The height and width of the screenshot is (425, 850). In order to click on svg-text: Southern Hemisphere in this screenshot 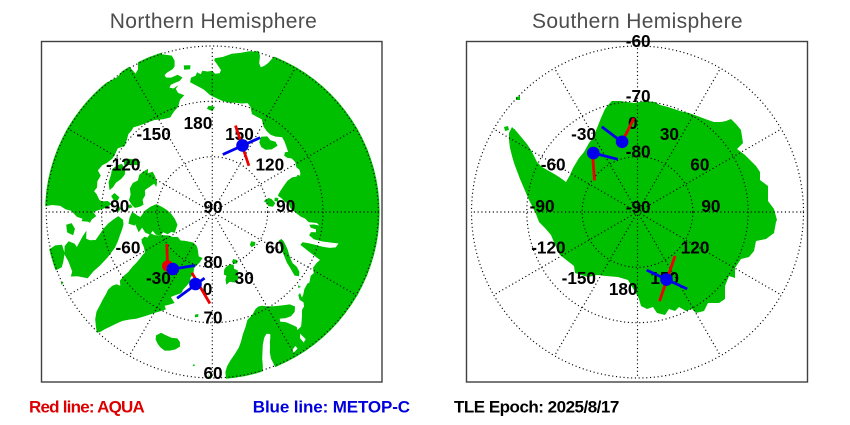, I will do `click(637, 21)`.